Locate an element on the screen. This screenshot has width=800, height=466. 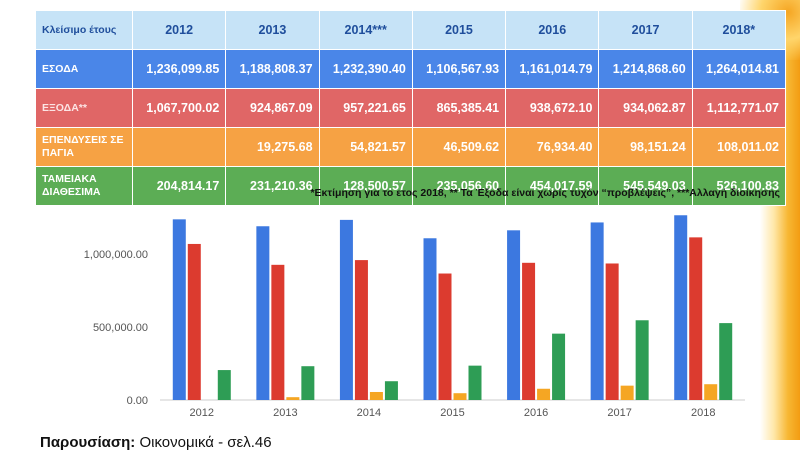
footer-label: Παρουσίαση: is located at coordinates (88, 442).